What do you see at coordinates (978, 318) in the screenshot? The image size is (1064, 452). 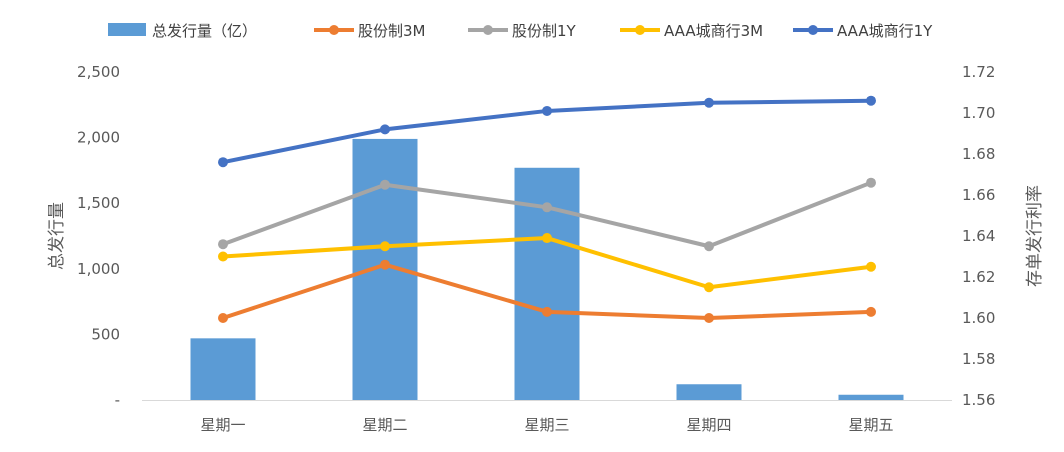 I see `y-right-tick-label: 1.60` at bounding box center [978, 318].